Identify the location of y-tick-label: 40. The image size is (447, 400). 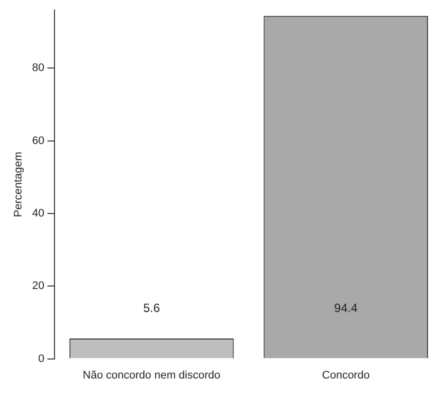
(38, 214).